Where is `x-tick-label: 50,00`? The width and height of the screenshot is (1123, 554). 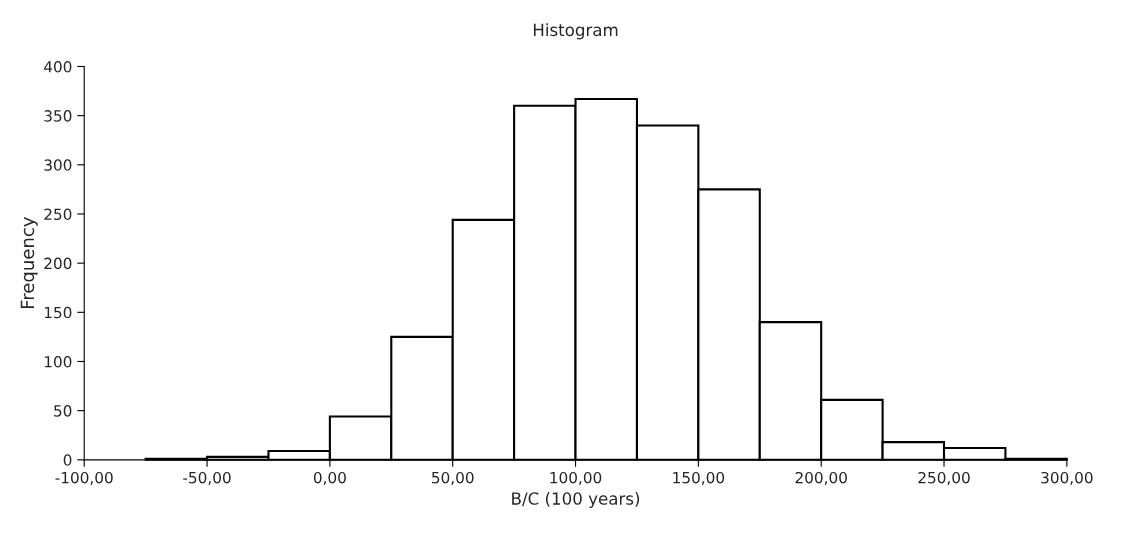 x-tick-label: 50,00 is located at coordinates (453, 478).